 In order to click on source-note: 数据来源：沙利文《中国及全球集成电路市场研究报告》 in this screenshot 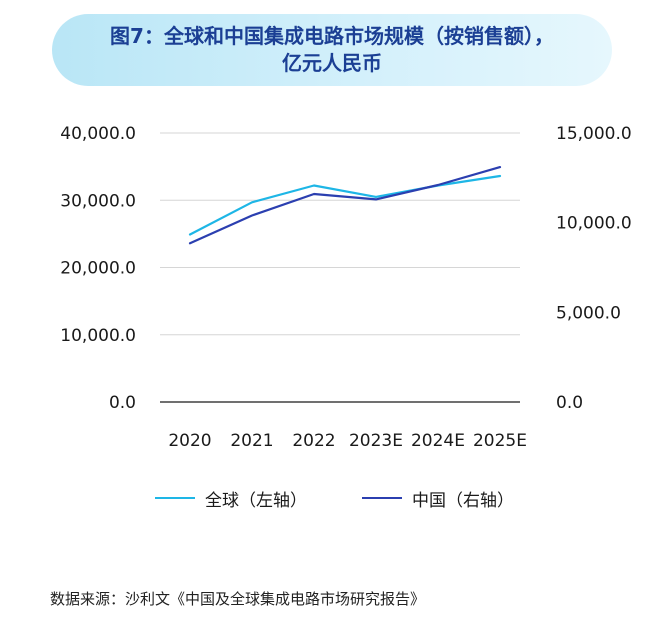, I will do `click(238, 599)`.